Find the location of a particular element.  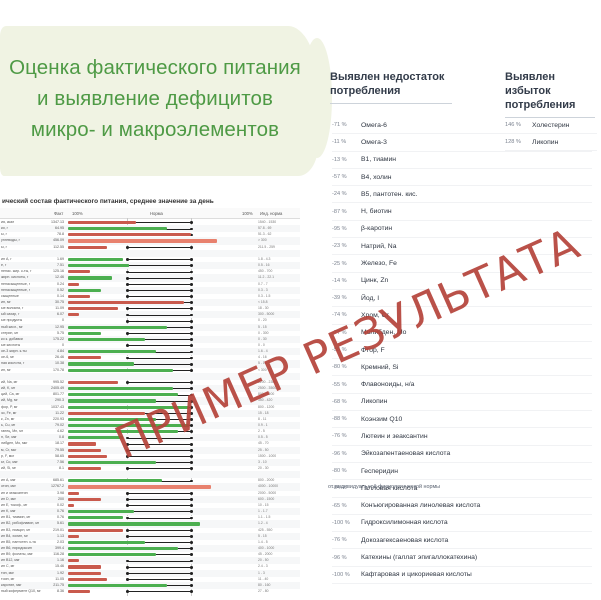

excess-item-percent: 146 % is located at coordinates (513, 125).